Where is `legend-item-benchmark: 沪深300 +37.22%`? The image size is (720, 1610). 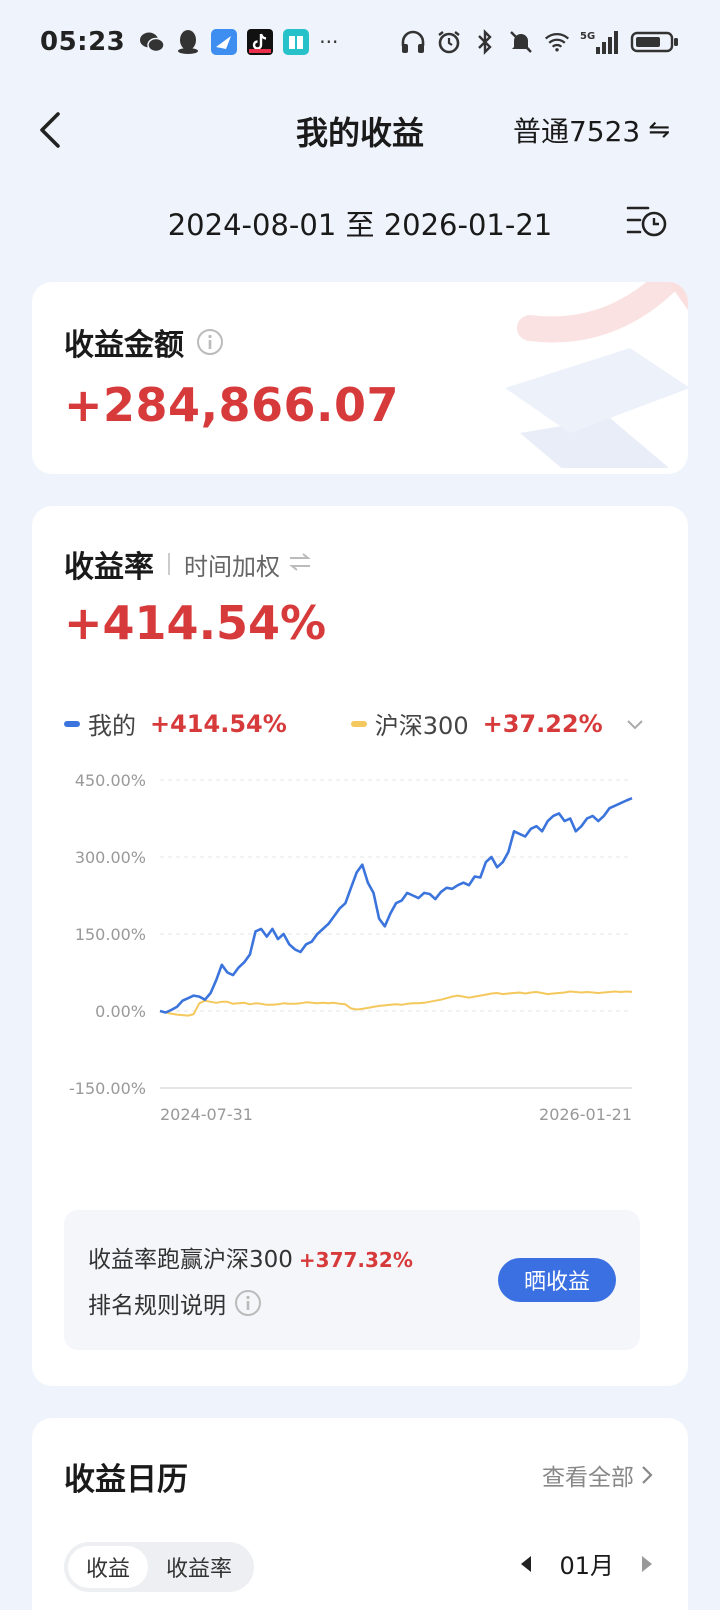 legend-item-benchmark: 沪深300 +37.22% is located at coordinates (497, 723).